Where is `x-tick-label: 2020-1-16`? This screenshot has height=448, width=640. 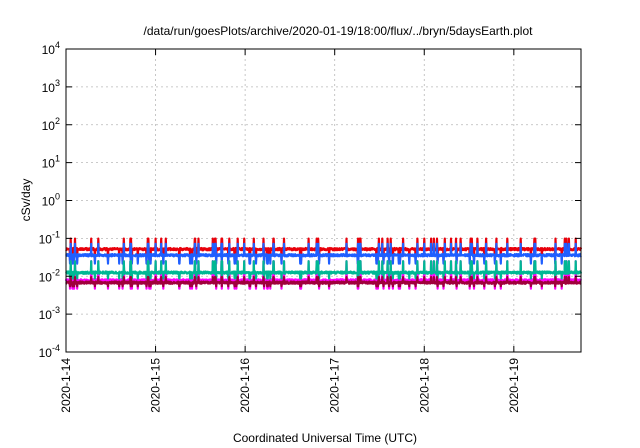 x-tick-label: 2020-1-16 is located at coordinates (245, 385).